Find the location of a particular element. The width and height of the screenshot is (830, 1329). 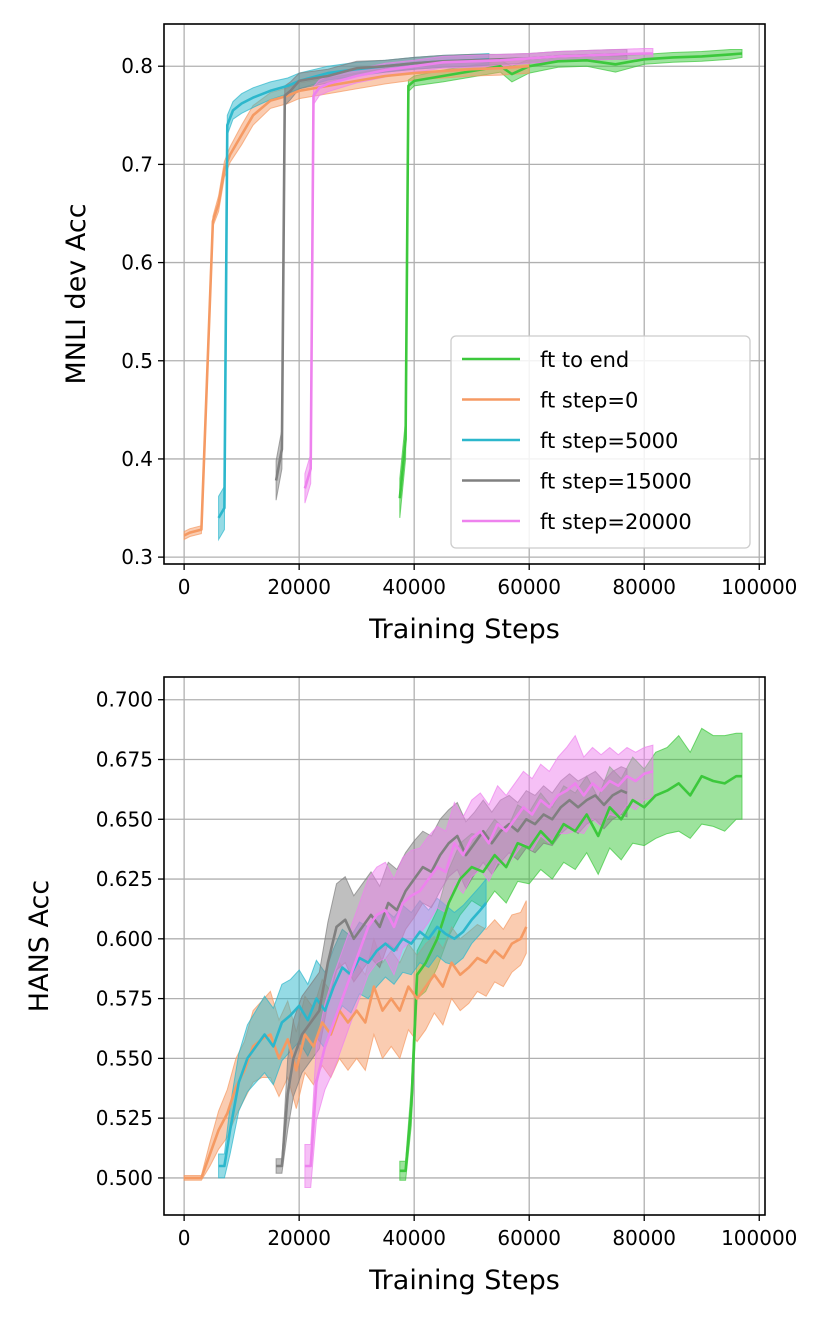

y-tick-label: 0.600 is located at coordinates (124, 939).